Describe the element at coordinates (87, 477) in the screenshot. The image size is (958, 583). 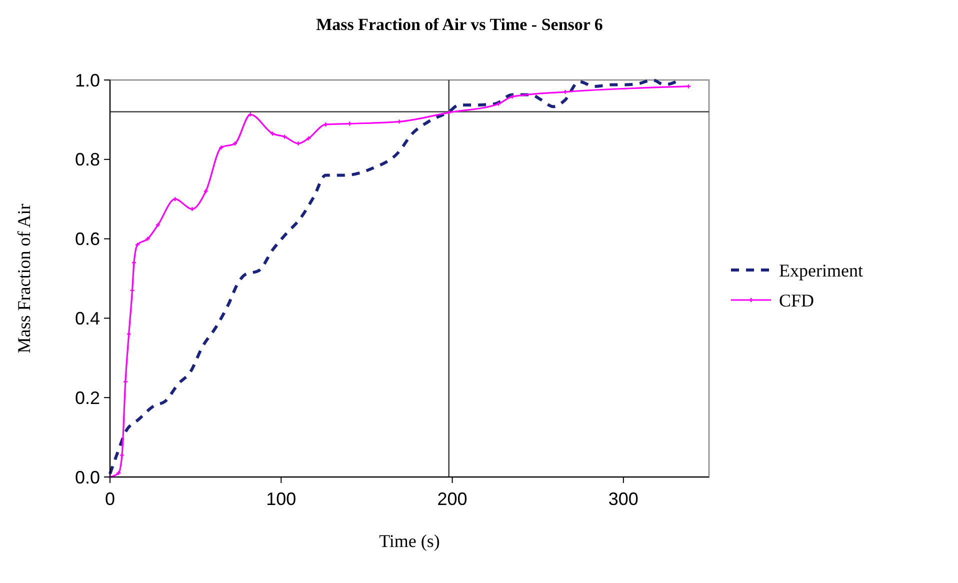
I see `y-tick-label: 0.0` at that location.